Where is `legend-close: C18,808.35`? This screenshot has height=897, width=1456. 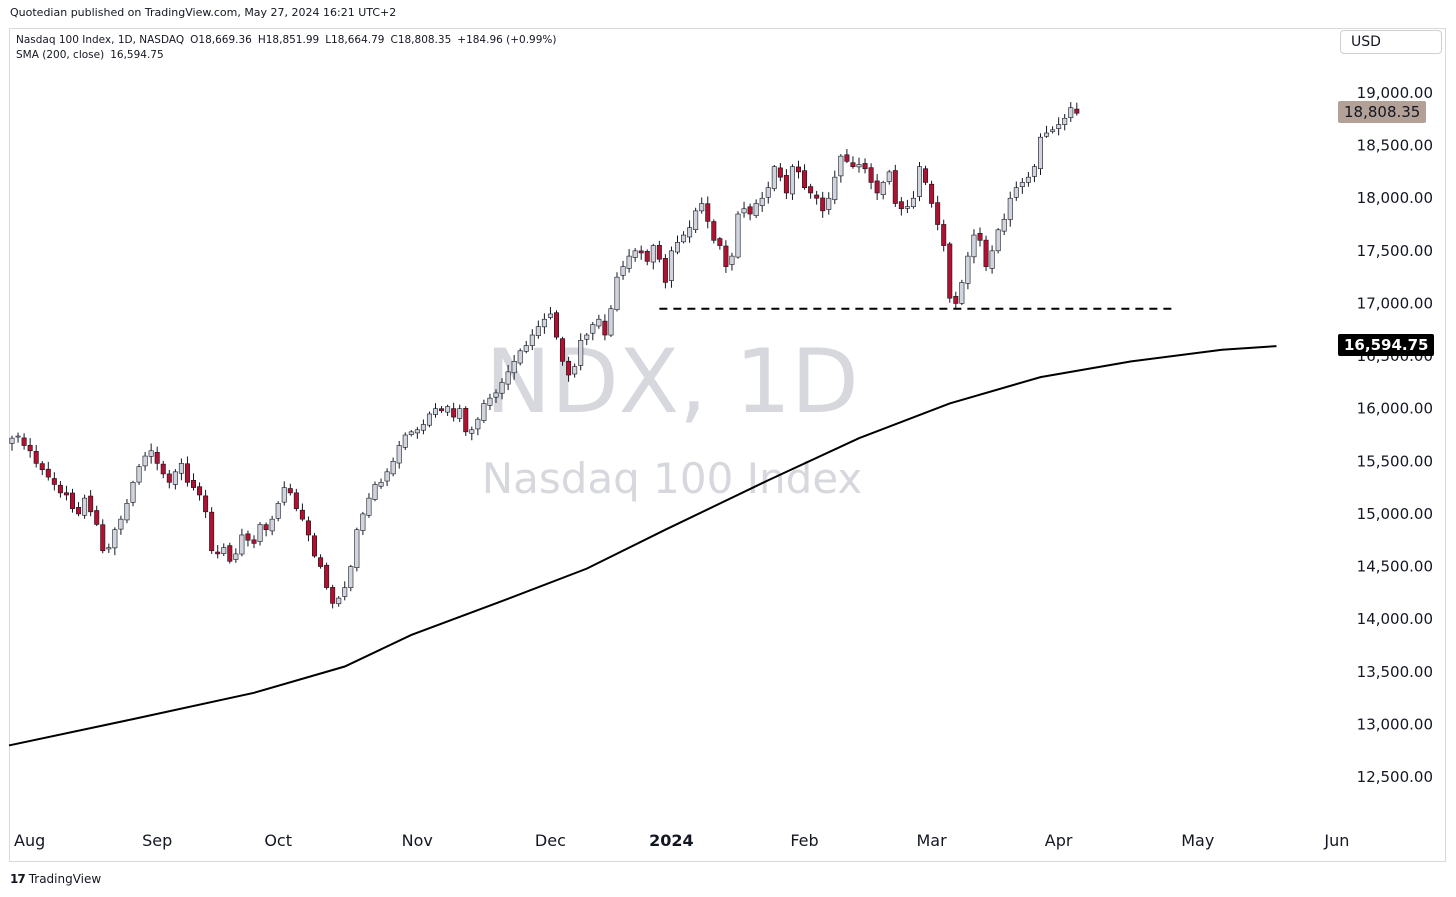 legend-close: C18,808.35 is located at coordinates (421, 40).